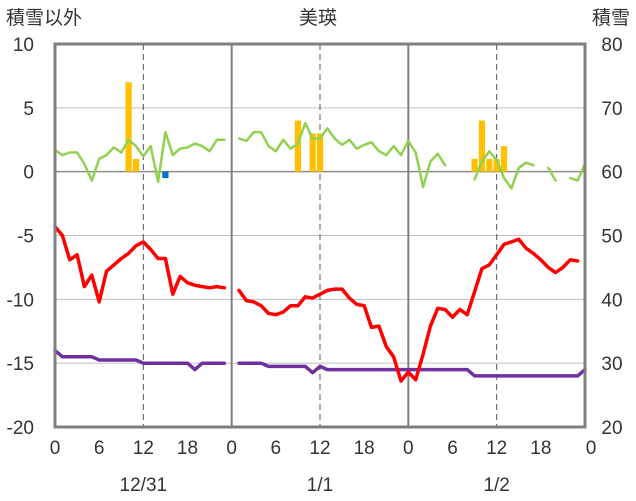  What do you see at coordinates (611, 364) in the screenshot?
I see `right-tick-label: 30` at bounding box center [611, 364].